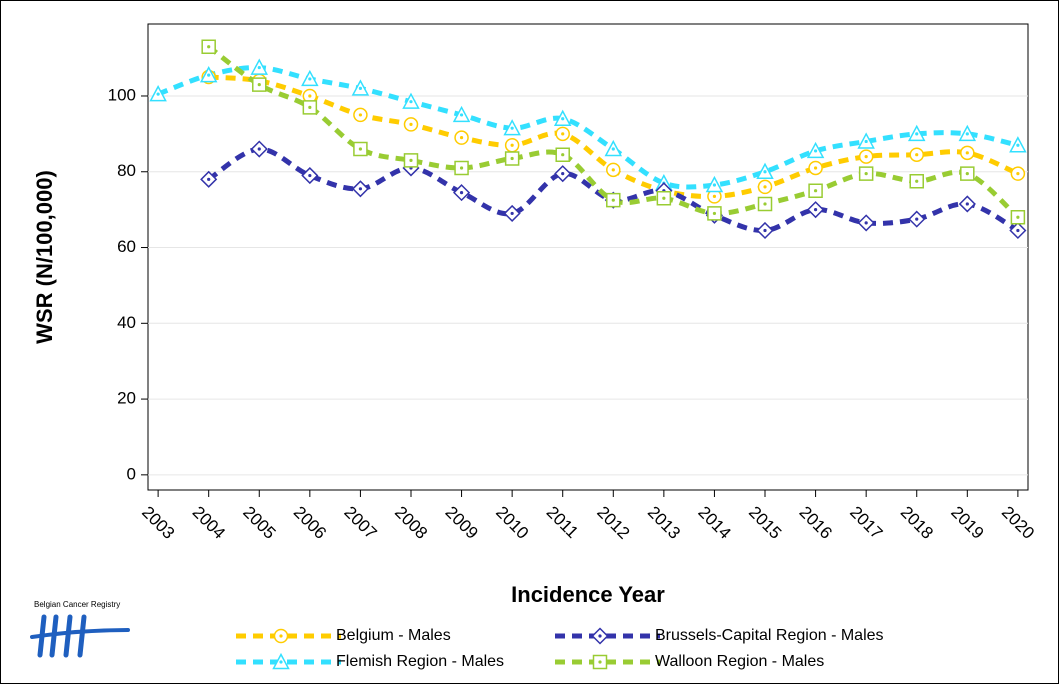 This screenshot has height=684, width=1059. Describe the element at coordinates (122, 94) in the screenshot. I see `y-tick-label: 100` at that location.